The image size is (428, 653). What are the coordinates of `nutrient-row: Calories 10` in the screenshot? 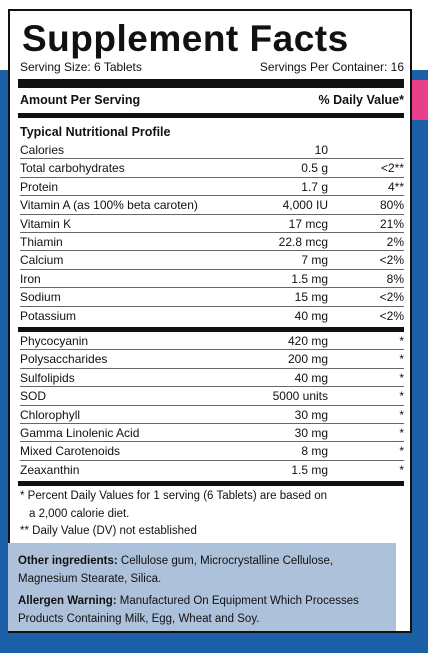 It's located at (212, 150).